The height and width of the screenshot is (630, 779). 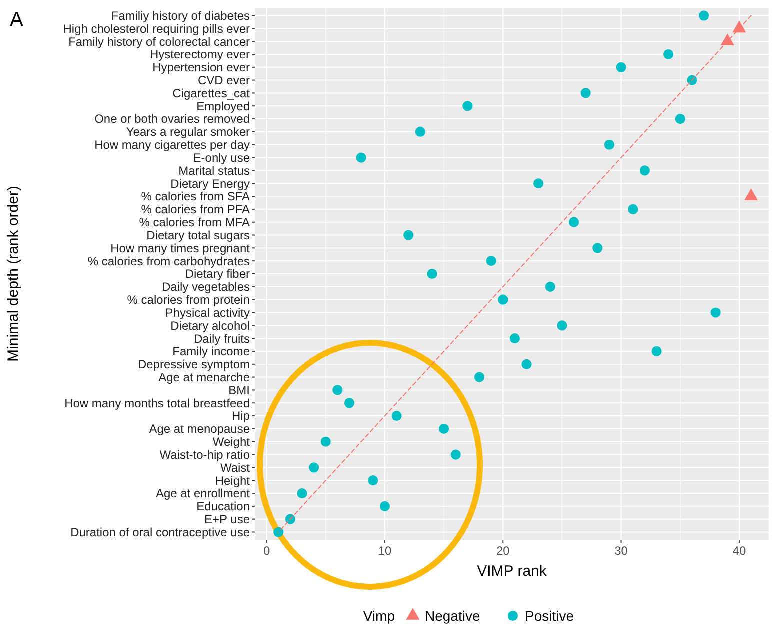 What do you see at coordinates (207, 313) in the screenshot?
I see `y-tick-label: Physical activity` at bounding box center [207, 313].